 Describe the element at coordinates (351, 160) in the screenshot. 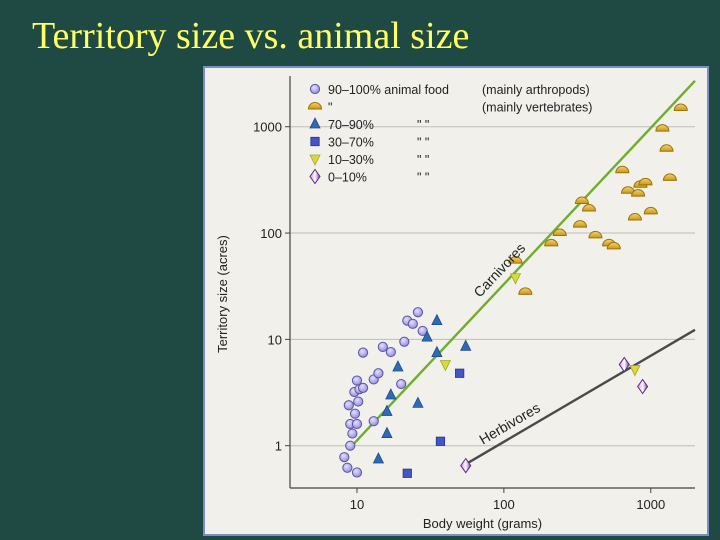

I see `legend-label: 10–30%` at that location.